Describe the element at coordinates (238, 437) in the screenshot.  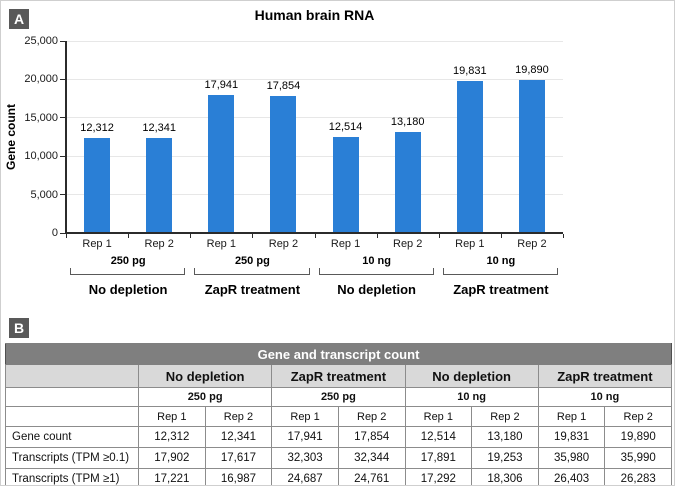
I see `table-cell: 12,341` at that location.